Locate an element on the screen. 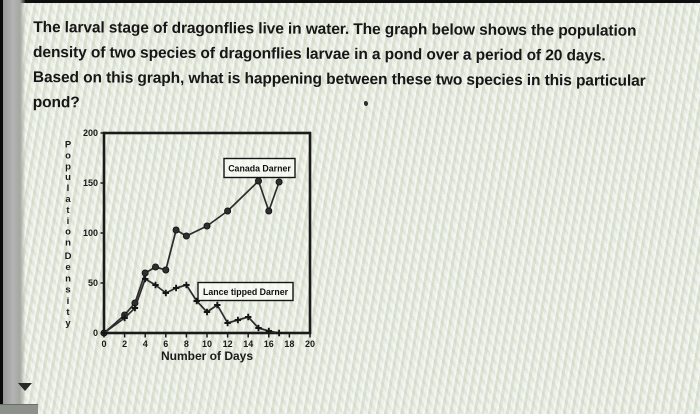 This screenshot has width=700, height=414. svg-text: p is located at coordinates (68, 166).